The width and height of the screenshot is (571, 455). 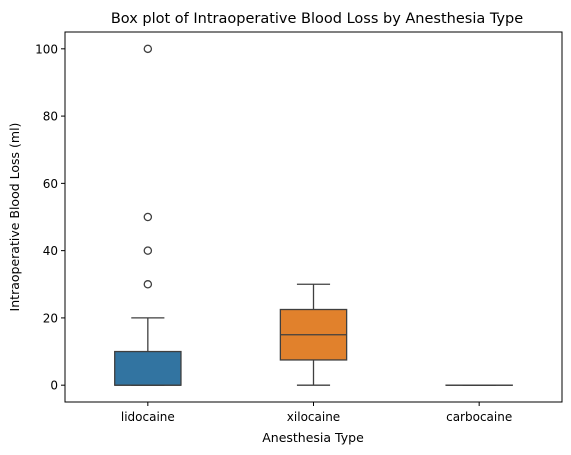 I want to click on y-tick-label: 60, so click(x=50, y=184).